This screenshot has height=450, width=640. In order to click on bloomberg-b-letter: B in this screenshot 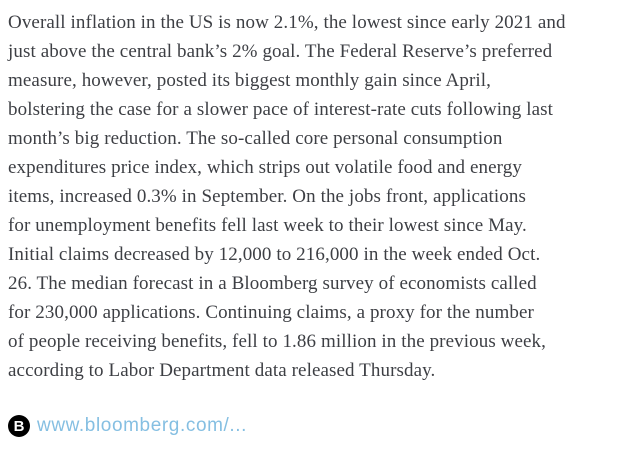, I will do `click(19, 426)`.